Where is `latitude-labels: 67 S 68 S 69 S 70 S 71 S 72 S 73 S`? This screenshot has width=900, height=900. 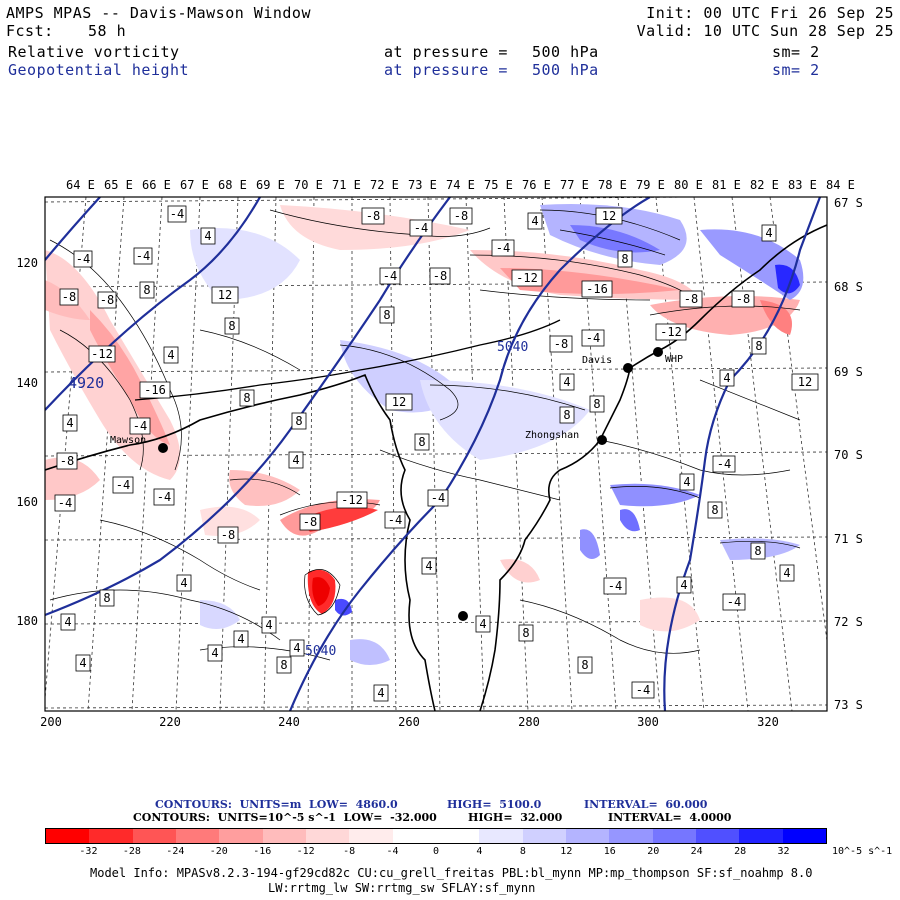 latitude-labels: 67 S 68 S 69 S 70 S 71 S 72 S 73 S is located at coordinates (848, 454).